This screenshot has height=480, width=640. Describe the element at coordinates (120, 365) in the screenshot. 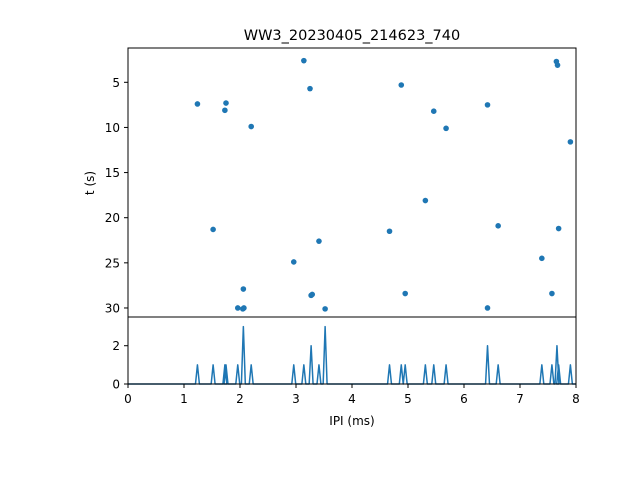

I see `y-ticks: 02` at that location.